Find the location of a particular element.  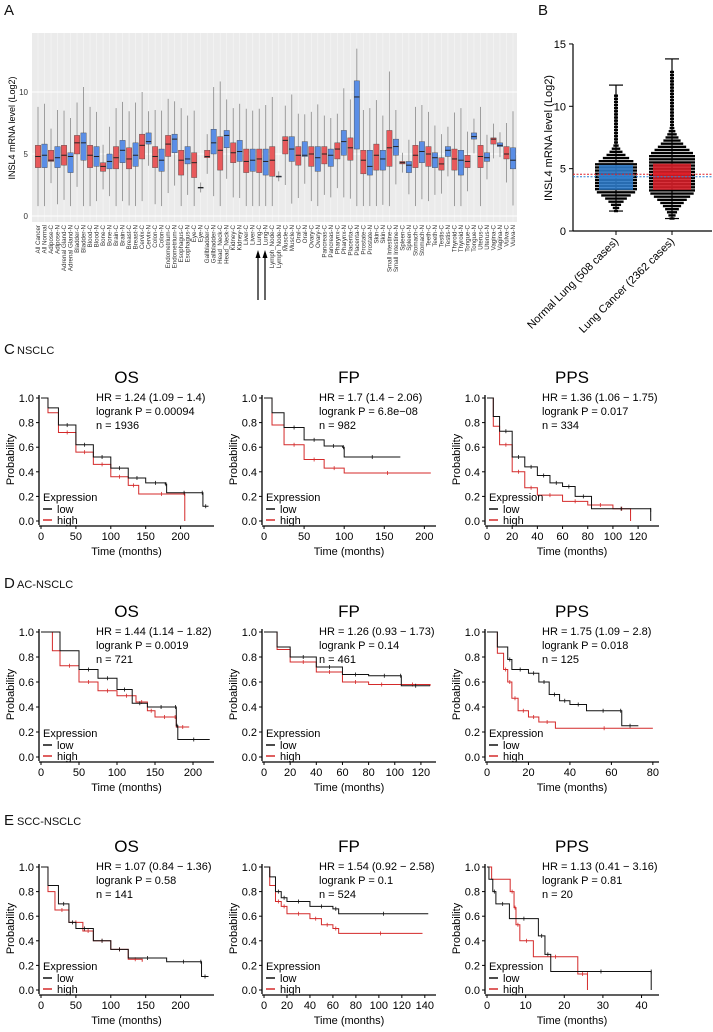

panel-a-category-label: Vulva-N is located at coordinates (513, 236).